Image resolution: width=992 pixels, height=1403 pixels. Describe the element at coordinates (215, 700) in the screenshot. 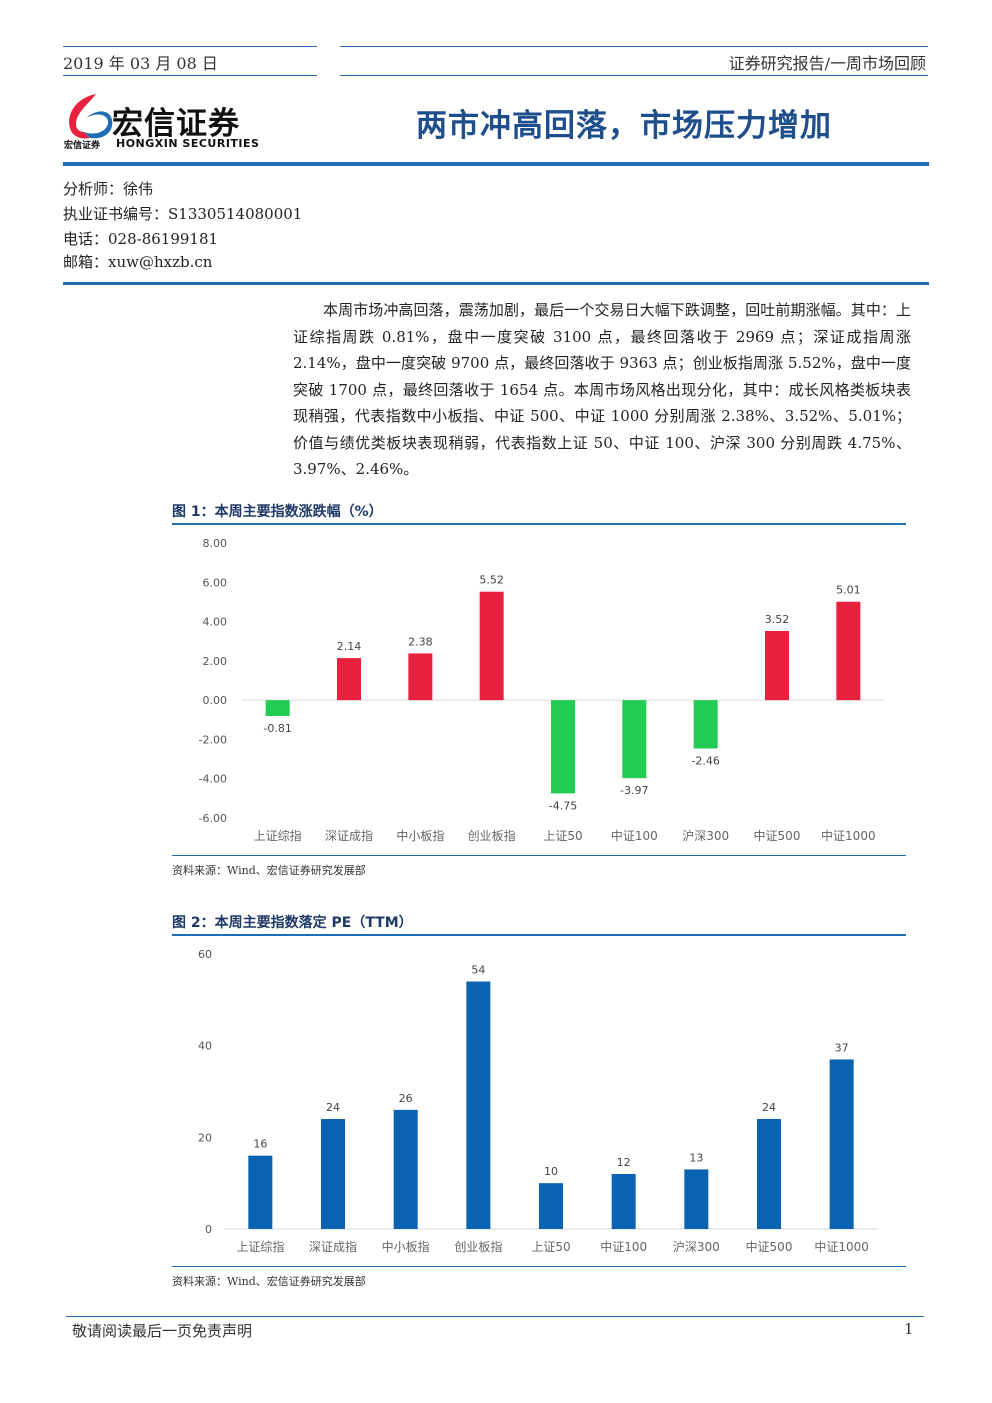

I see `y-tick-label: 0.00` at that location.